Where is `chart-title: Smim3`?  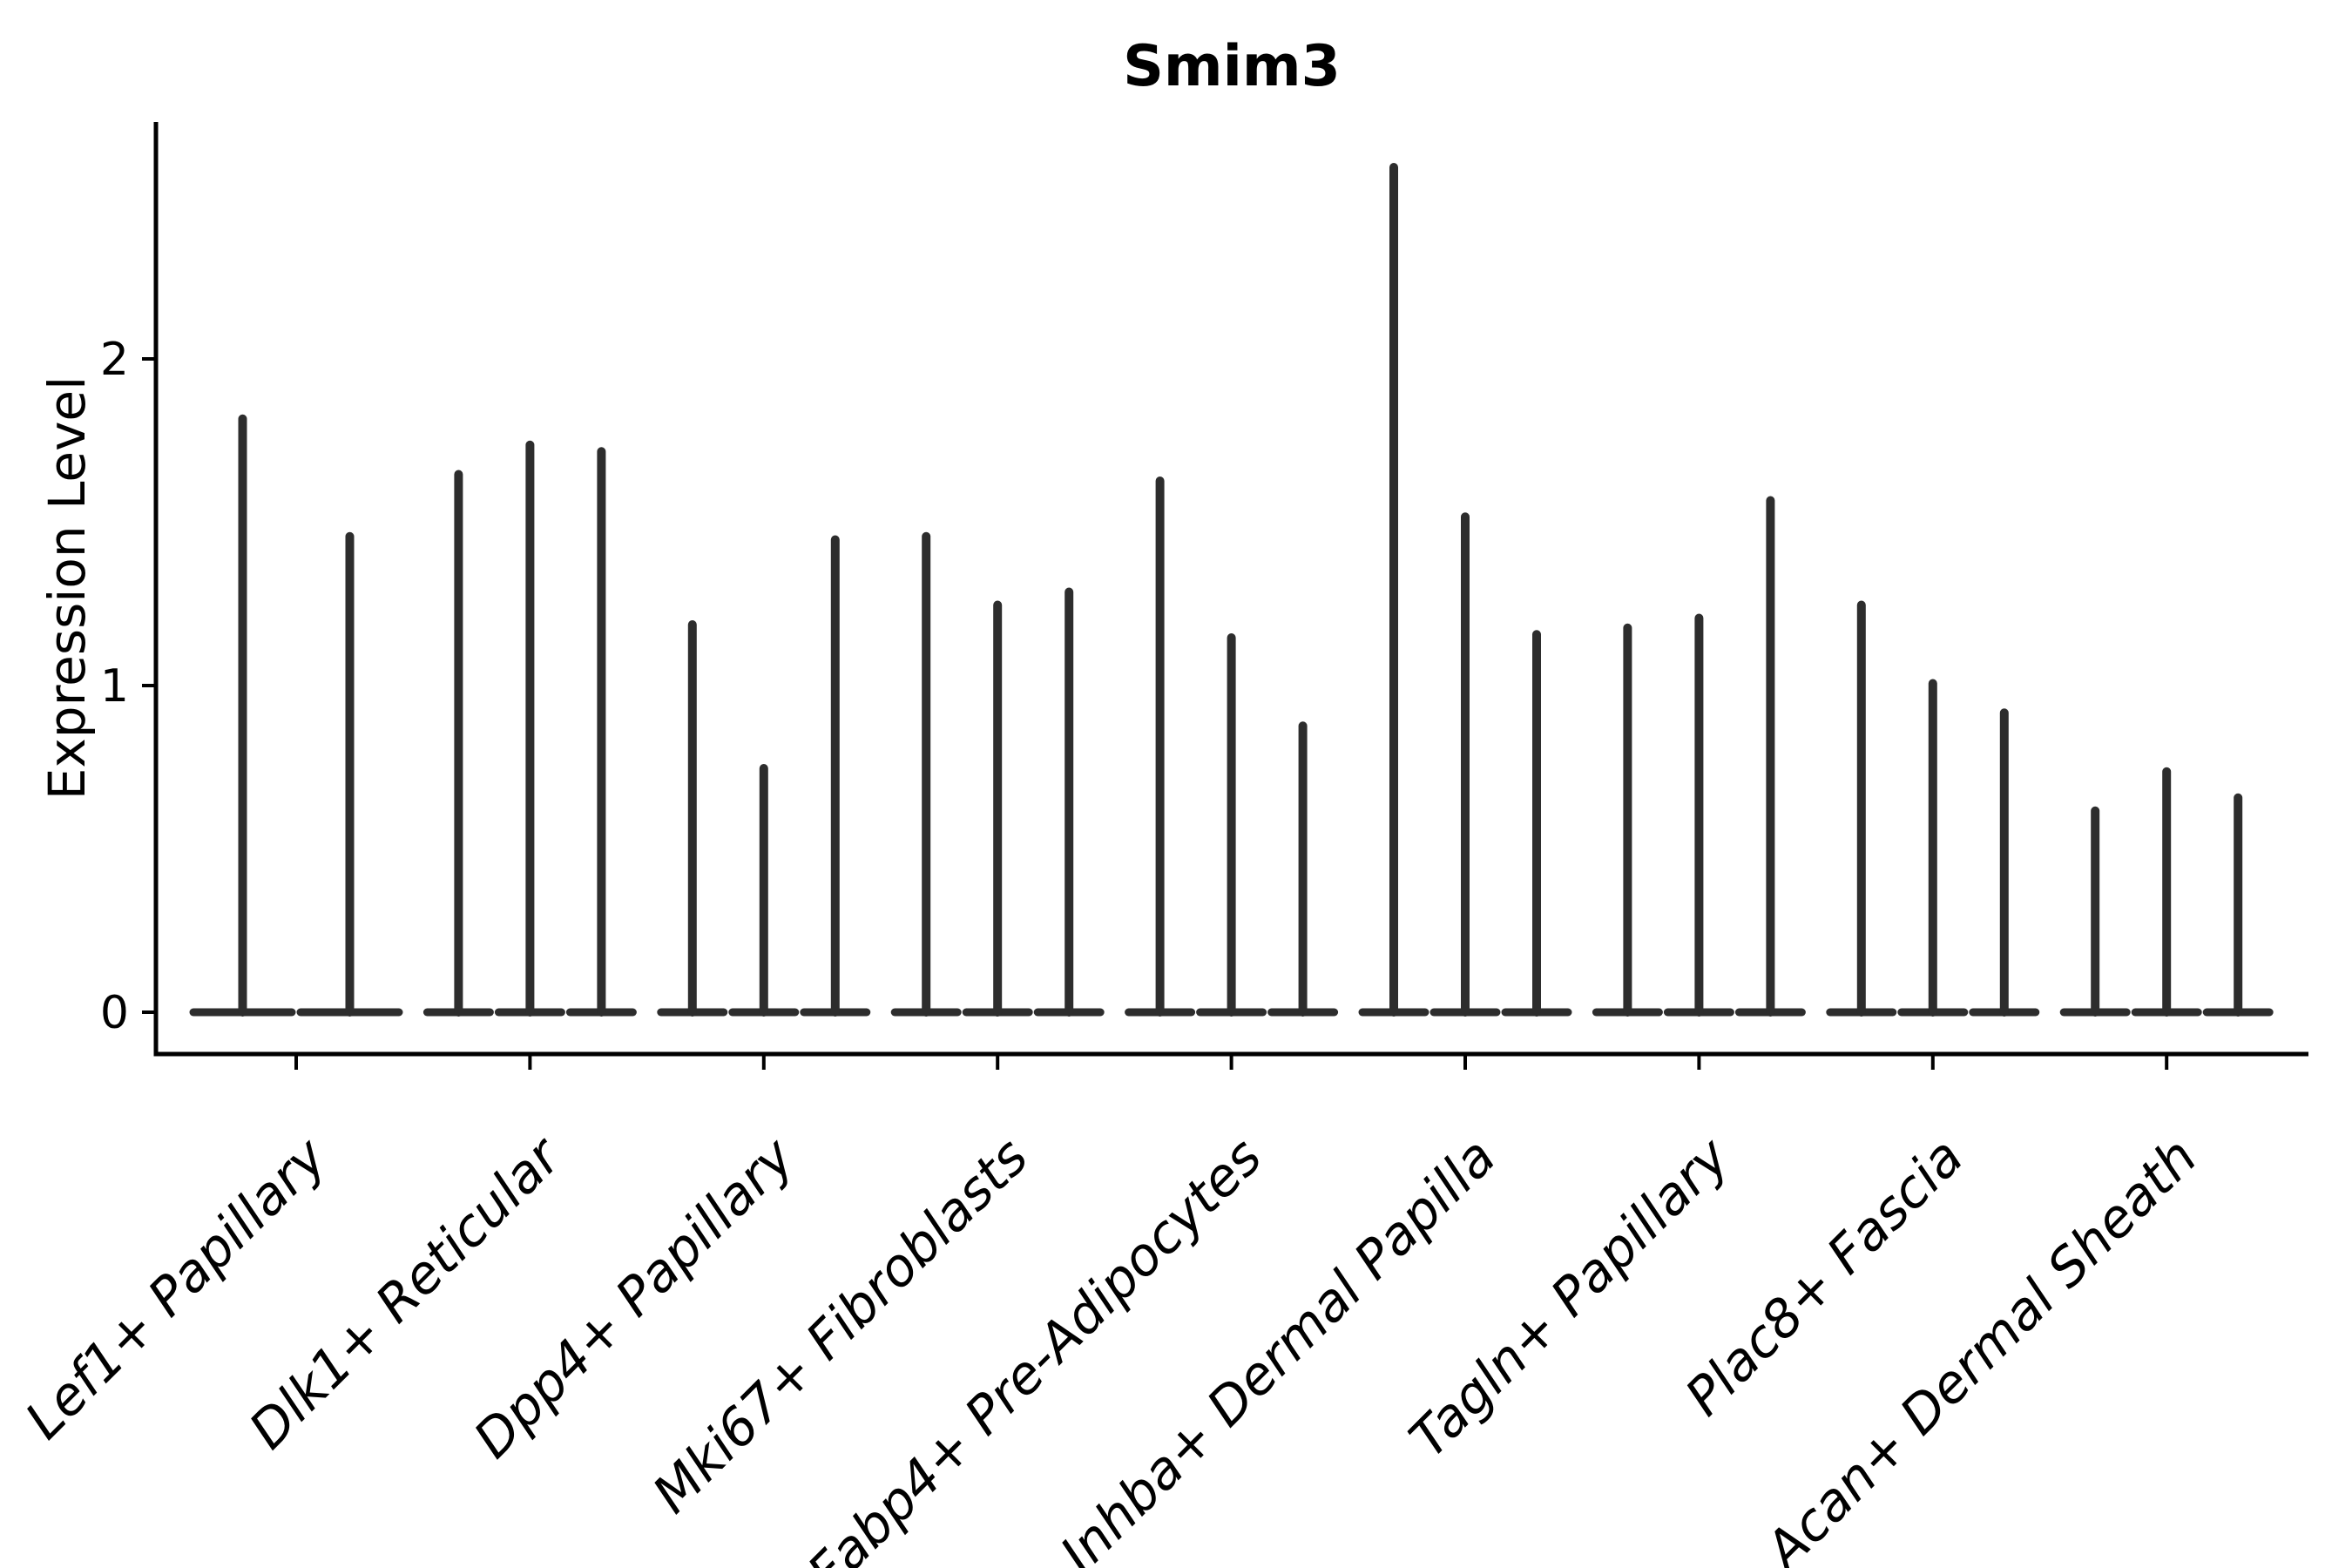 chart-title: Smim3 is located at coordinates (1232, 66).